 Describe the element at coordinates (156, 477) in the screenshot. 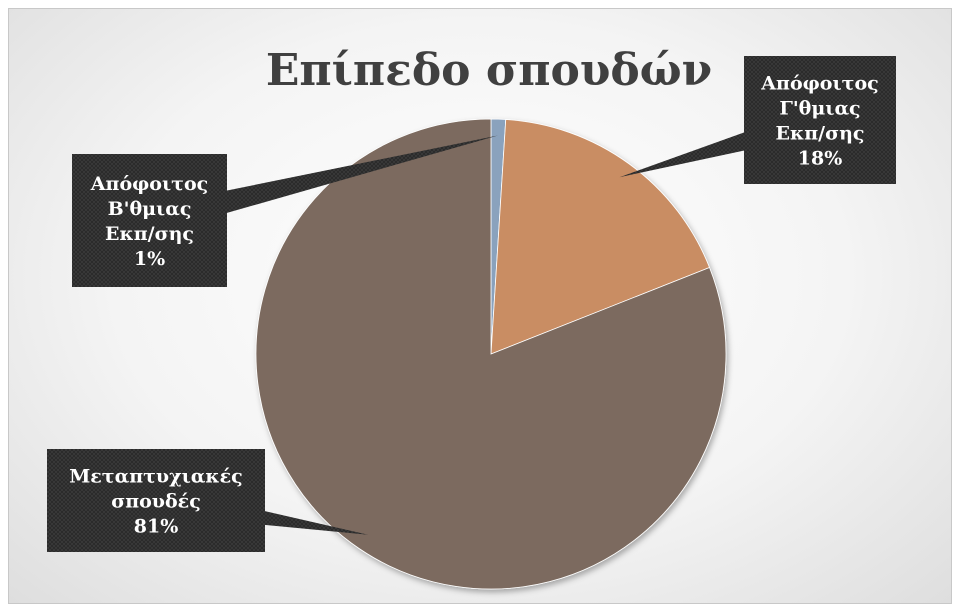

I see `data-label-category: Μεταπτυχιακές` at that location.